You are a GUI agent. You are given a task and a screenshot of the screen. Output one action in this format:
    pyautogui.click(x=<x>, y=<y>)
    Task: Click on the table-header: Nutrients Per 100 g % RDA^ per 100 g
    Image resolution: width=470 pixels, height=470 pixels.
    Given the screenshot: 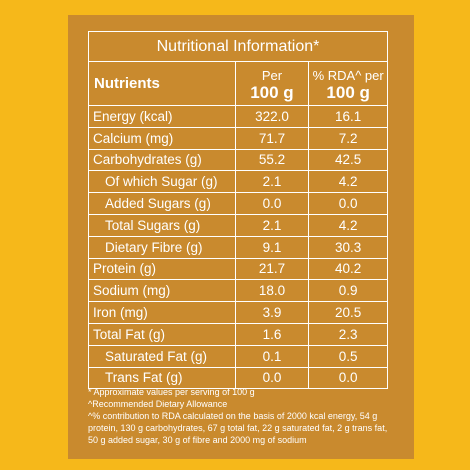 What is the action you would take?
    pyautogui.click(x=238, y=83)
    